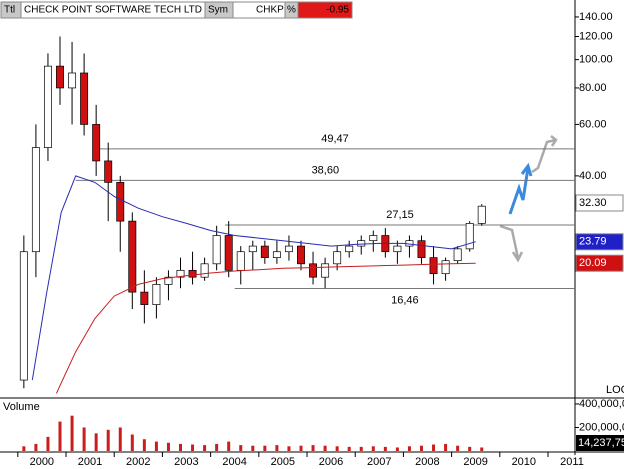  What do you see at coordinates (572, 462) in the screenshot?
I see `x-tick-label: 2011` at bounding box center [572, 462].